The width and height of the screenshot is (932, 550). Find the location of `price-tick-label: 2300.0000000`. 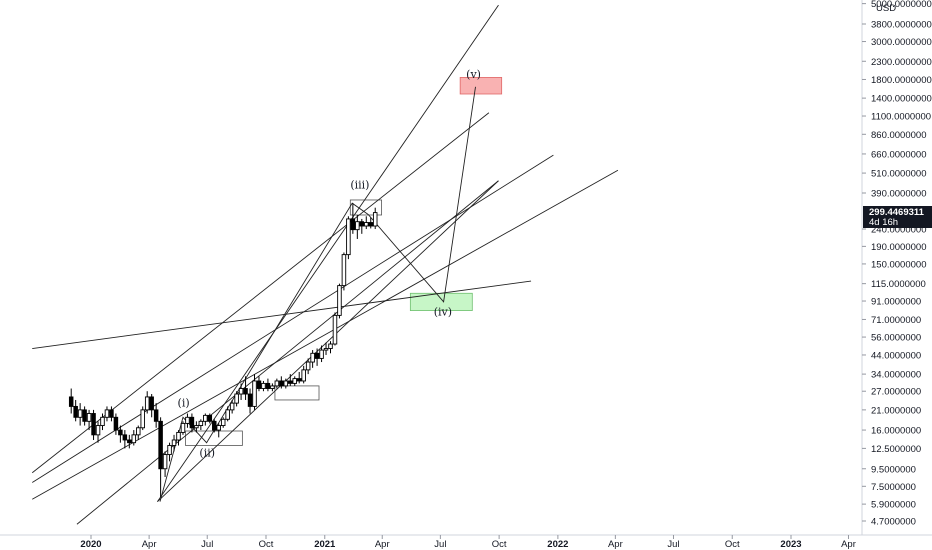

price-tick-label: 2300.0000000 is located at coordinates (901, 62).